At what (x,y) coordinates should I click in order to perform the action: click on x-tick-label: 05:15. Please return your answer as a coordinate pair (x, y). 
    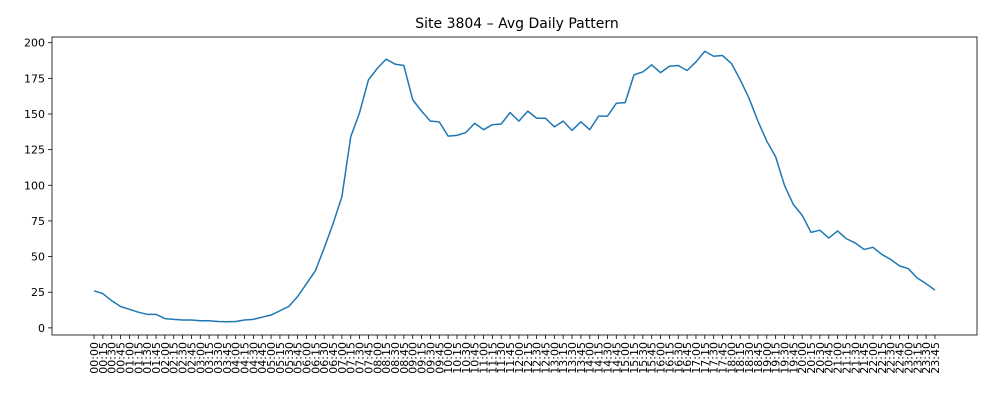
    Looking at the image, I should click on (280, 358).